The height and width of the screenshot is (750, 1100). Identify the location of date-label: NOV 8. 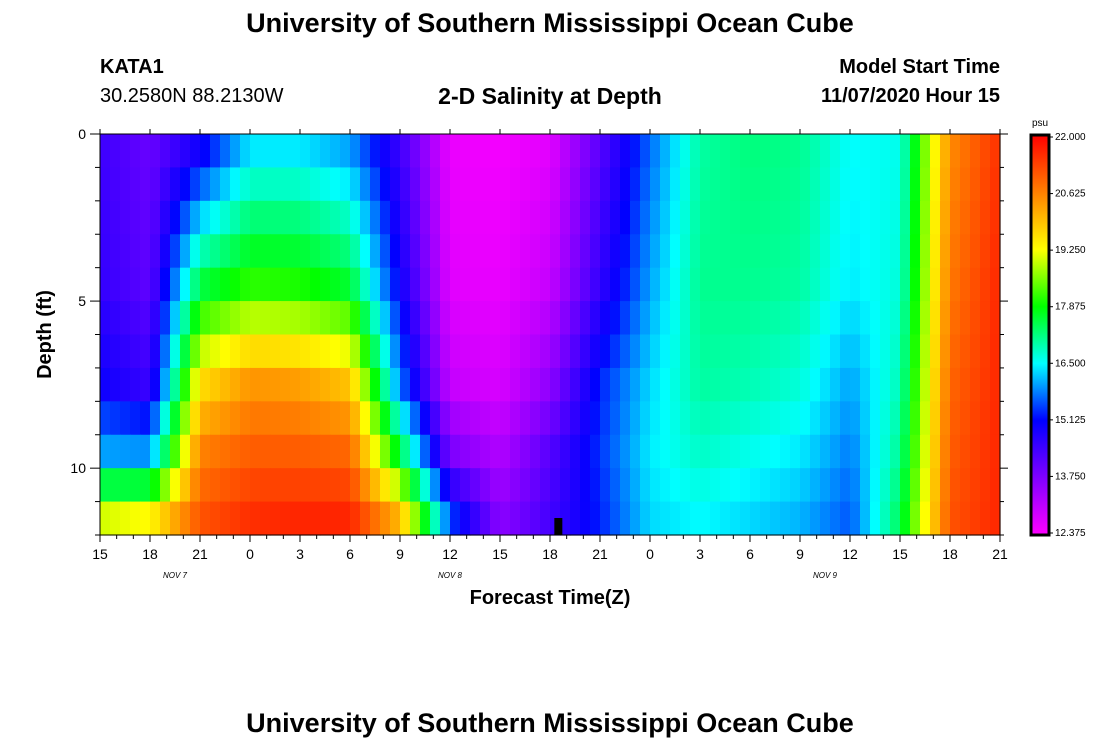
(450, 575).